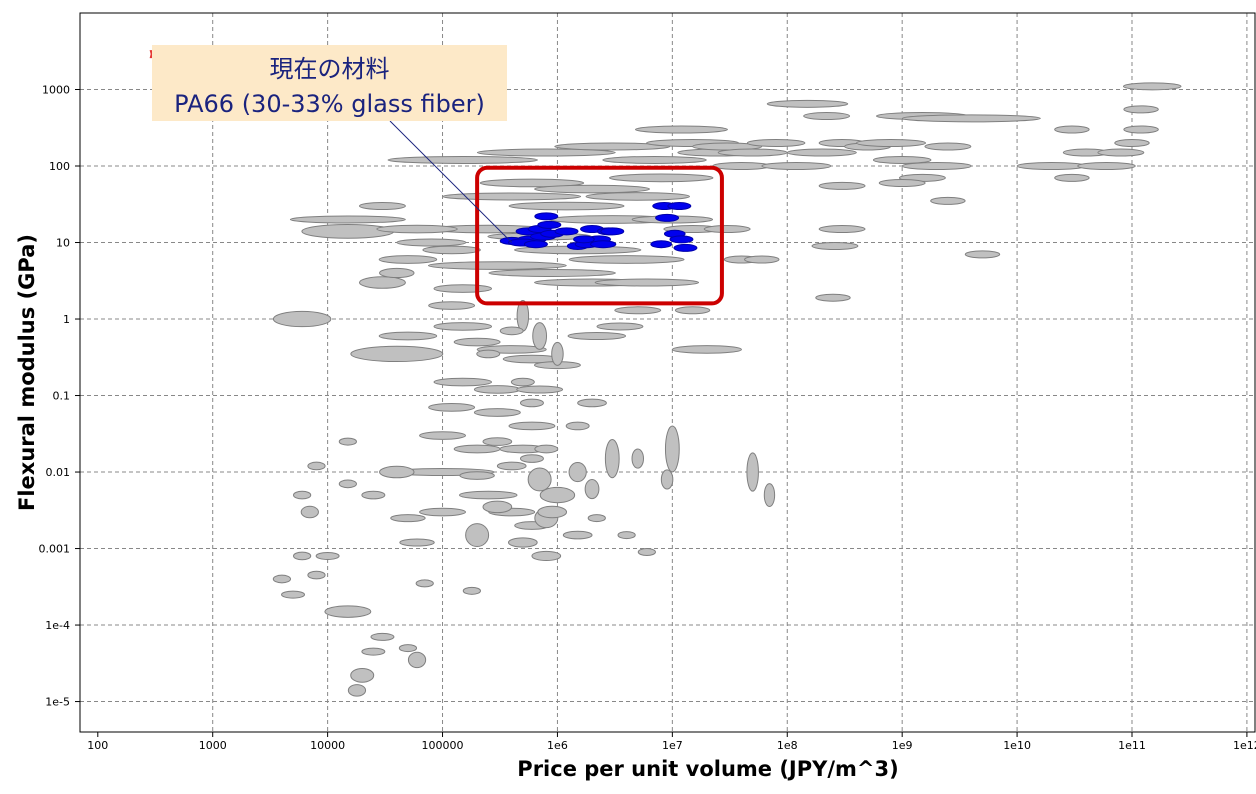 The height and width of the screenshot is (794, 1256). I want to click on x-tick-label: 1e6, so click(557, 745).